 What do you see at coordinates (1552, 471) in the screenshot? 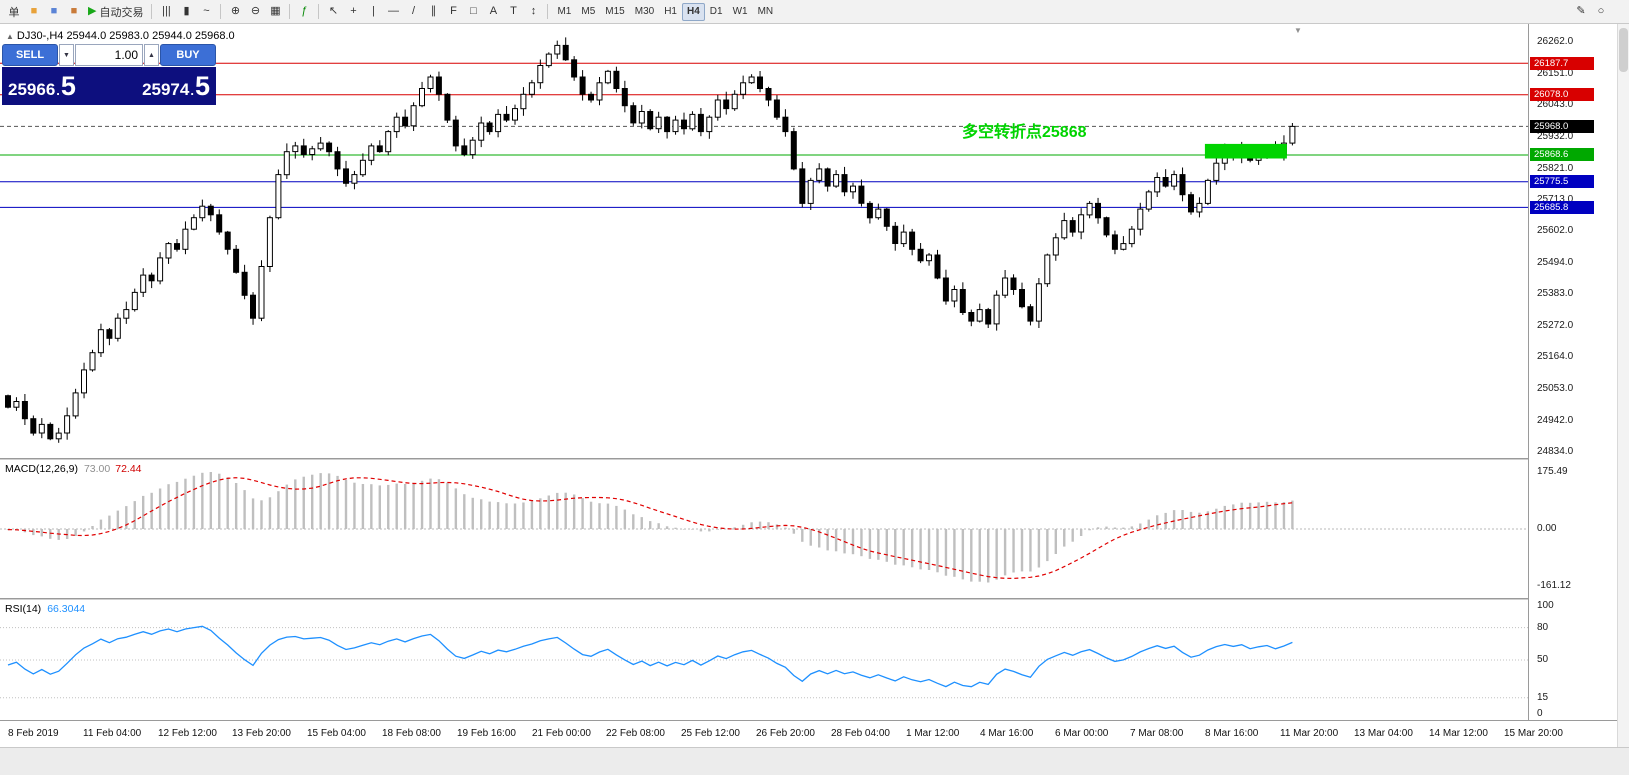
I see `macd-axis-tick: 175.49` at bounding box center [1552, 471].